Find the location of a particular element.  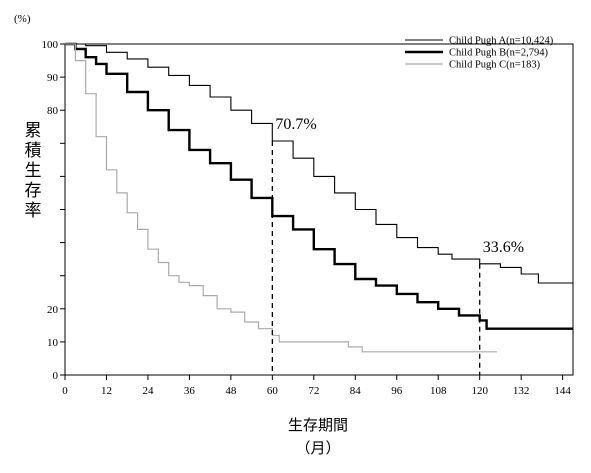

legend-entry: Child Pugh C(n=183) is located at coordinates (495, 65).